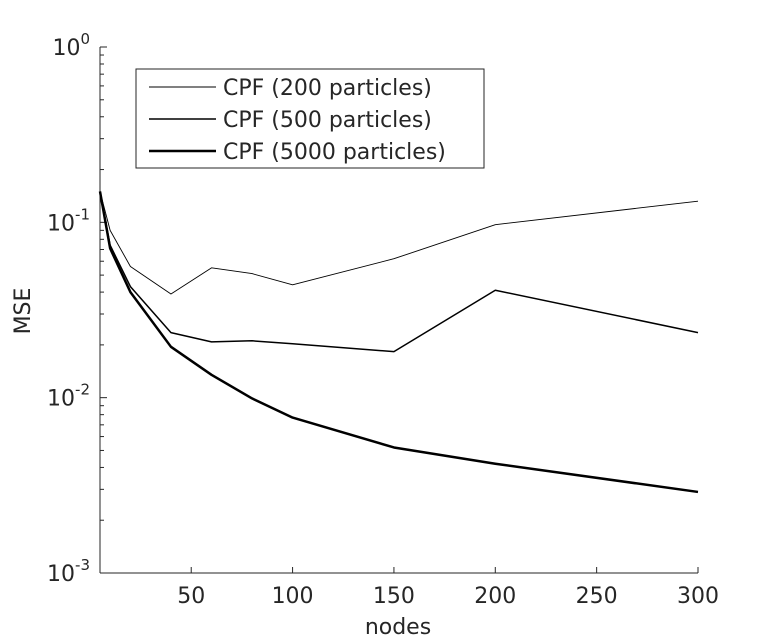  Describe the element at coordinates (68, 571) in the screenshot. I see `y-tick-label: 10⁻³` at that location.